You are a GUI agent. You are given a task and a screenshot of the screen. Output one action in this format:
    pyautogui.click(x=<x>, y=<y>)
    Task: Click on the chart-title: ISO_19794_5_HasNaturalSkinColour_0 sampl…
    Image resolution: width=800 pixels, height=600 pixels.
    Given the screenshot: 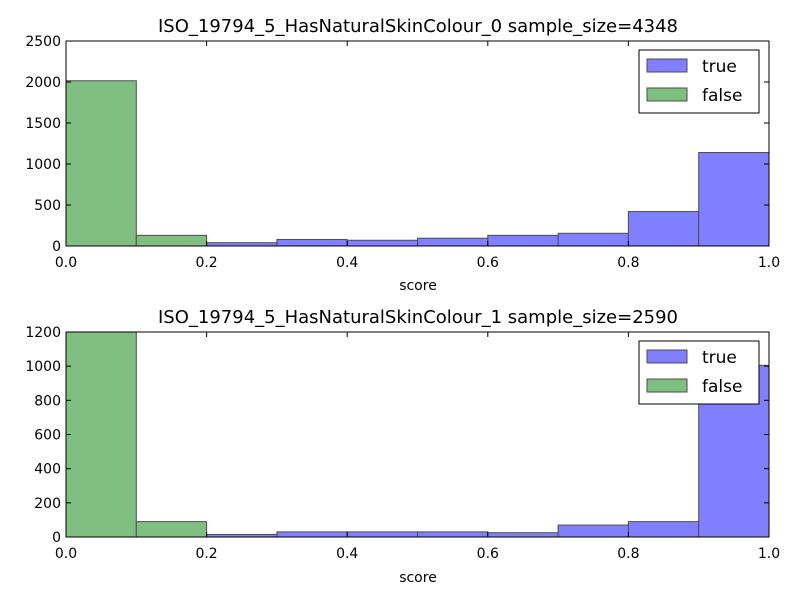 What is the action you would take?
    pyautogui.click(x=418, y=26)
    